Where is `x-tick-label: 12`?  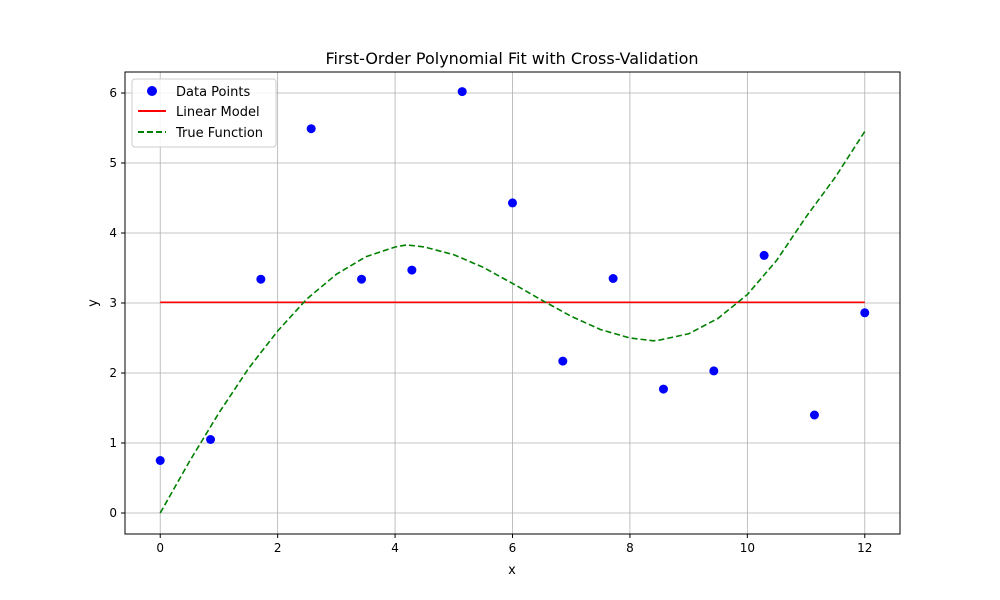
x-tick-label: 12 is located at coordinates (864, 548).